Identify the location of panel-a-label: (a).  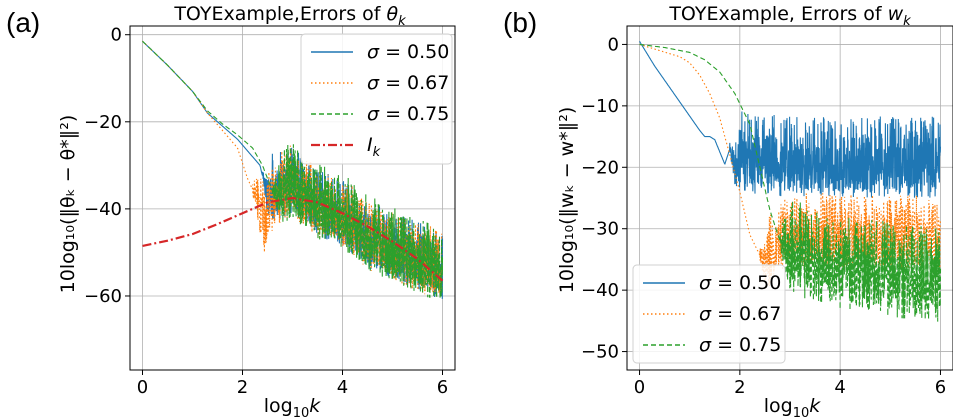
(23, 22).